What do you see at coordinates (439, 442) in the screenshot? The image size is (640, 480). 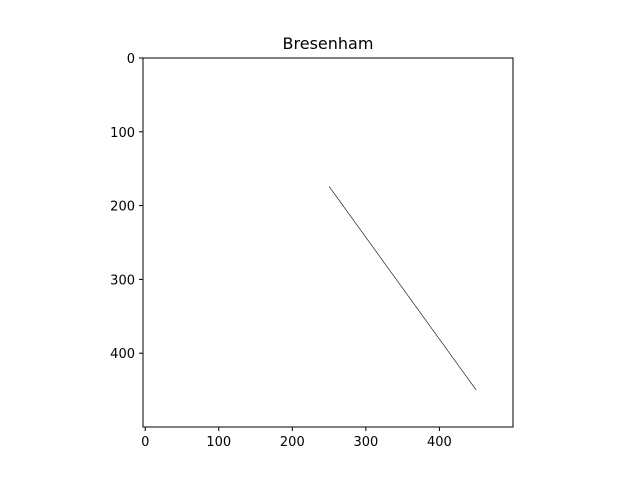 I see `x-tick-label: 400` at bounding box center [439, 442].